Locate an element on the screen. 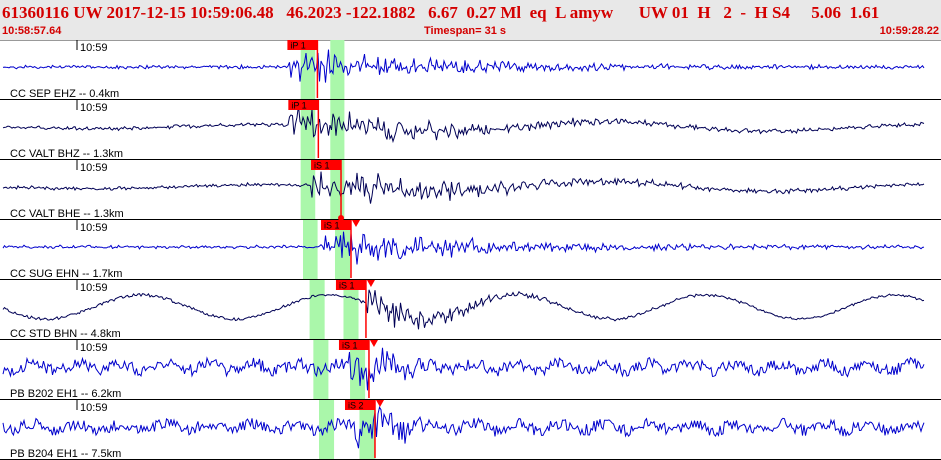 Image resolution: width=941 pixels, height=460 pixels. trace-row: 10:59 CC SUG EHN -- 1.7km iS 1 is located at coordinates (470, 250).